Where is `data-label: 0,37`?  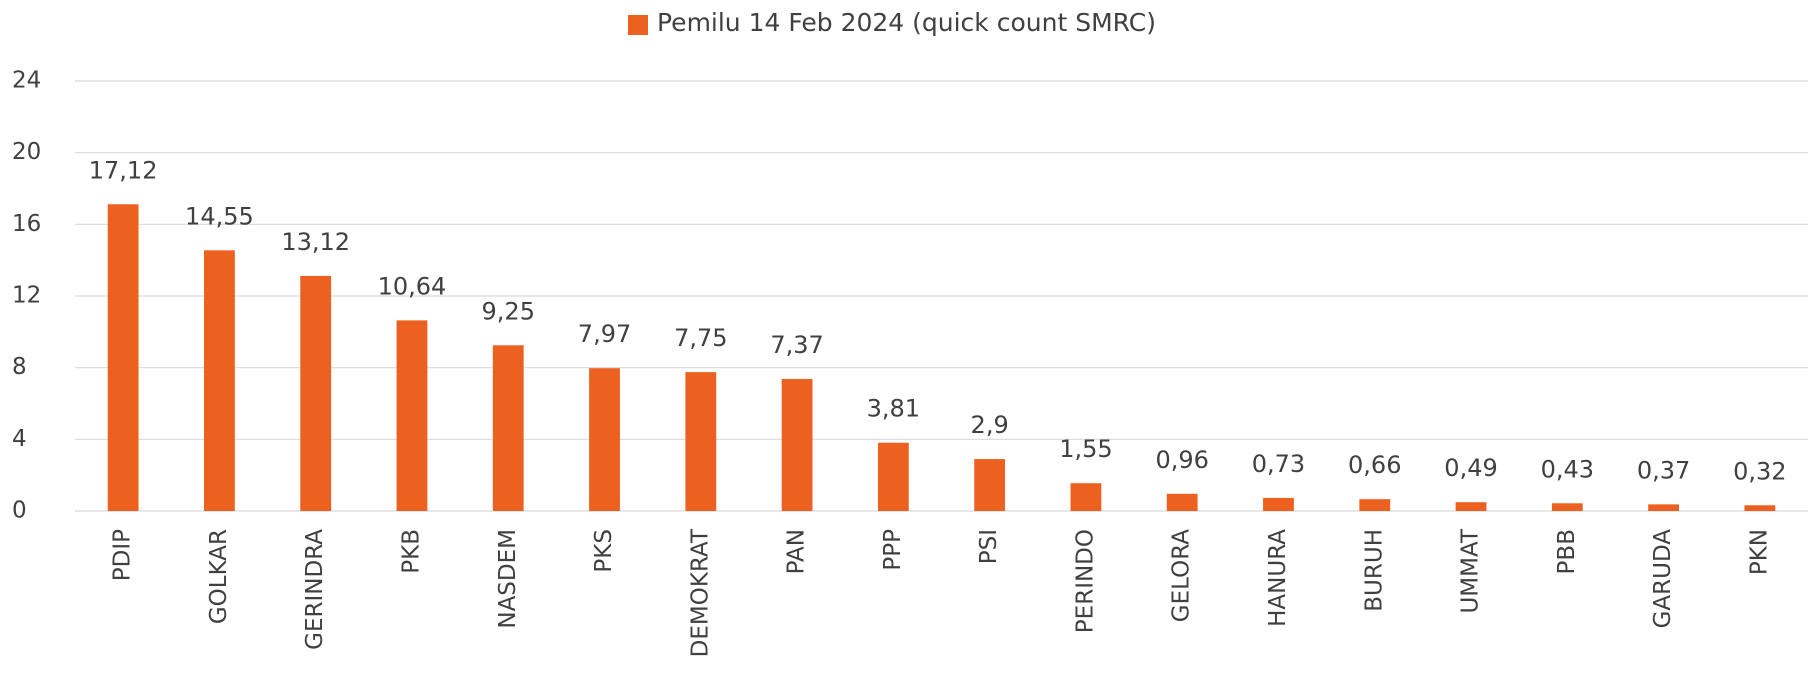
data-label: 0,37 is located at coordinates (1663, 470).